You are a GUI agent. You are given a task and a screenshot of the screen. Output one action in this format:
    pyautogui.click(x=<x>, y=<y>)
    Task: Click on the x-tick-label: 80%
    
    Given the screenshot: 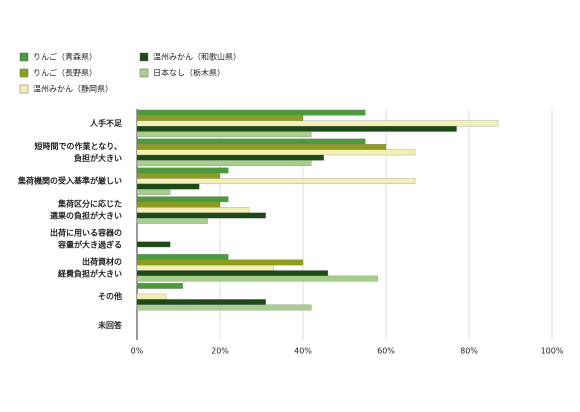 What is the action you would take?
    pyautogui.click(x=469, y=351)
    